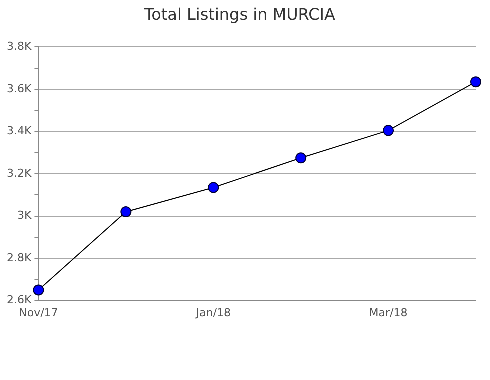 This screenshot has height=380, width=490. I want to click on y-tick-label: 3.4K, so click(19, 131).